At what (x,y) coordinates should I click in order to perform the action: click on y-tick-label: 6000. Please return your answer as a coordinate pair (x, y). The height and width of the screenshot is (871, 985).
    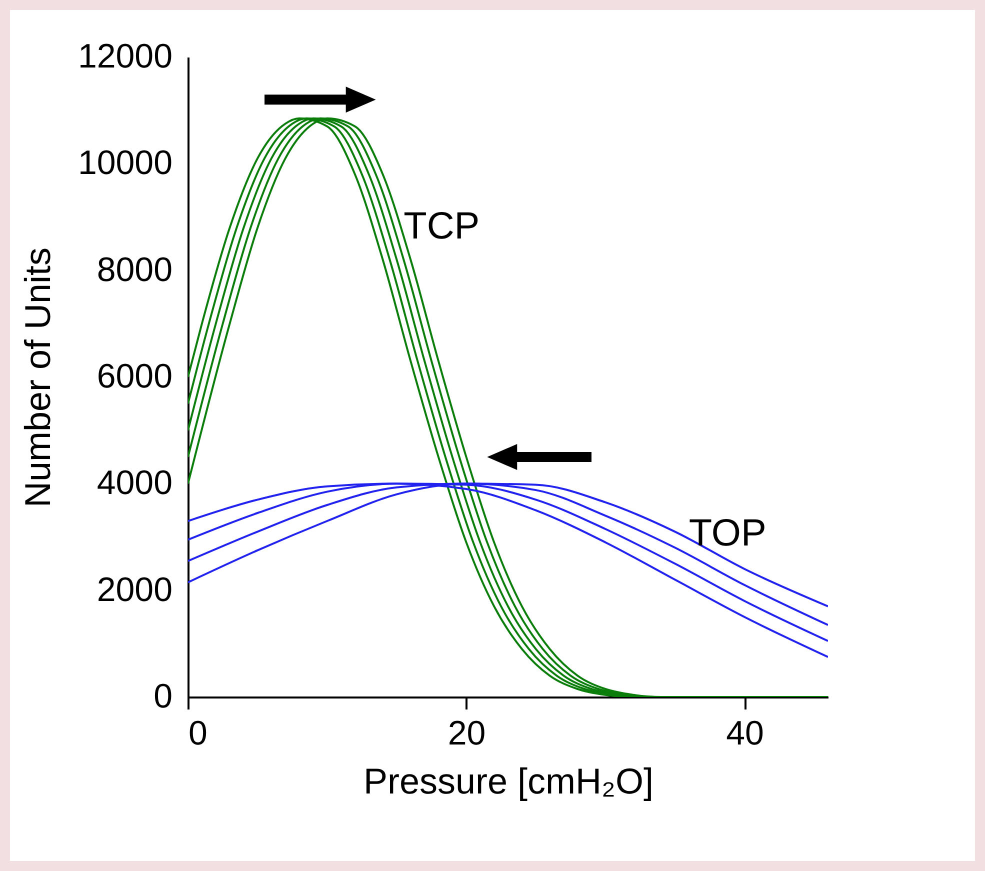
    Looking at the image, I should click on (134, 377).